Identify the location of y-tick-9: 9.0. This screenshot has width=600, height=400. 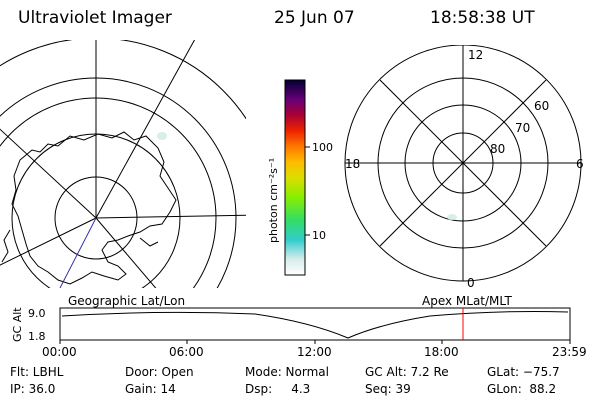
(37, 313).